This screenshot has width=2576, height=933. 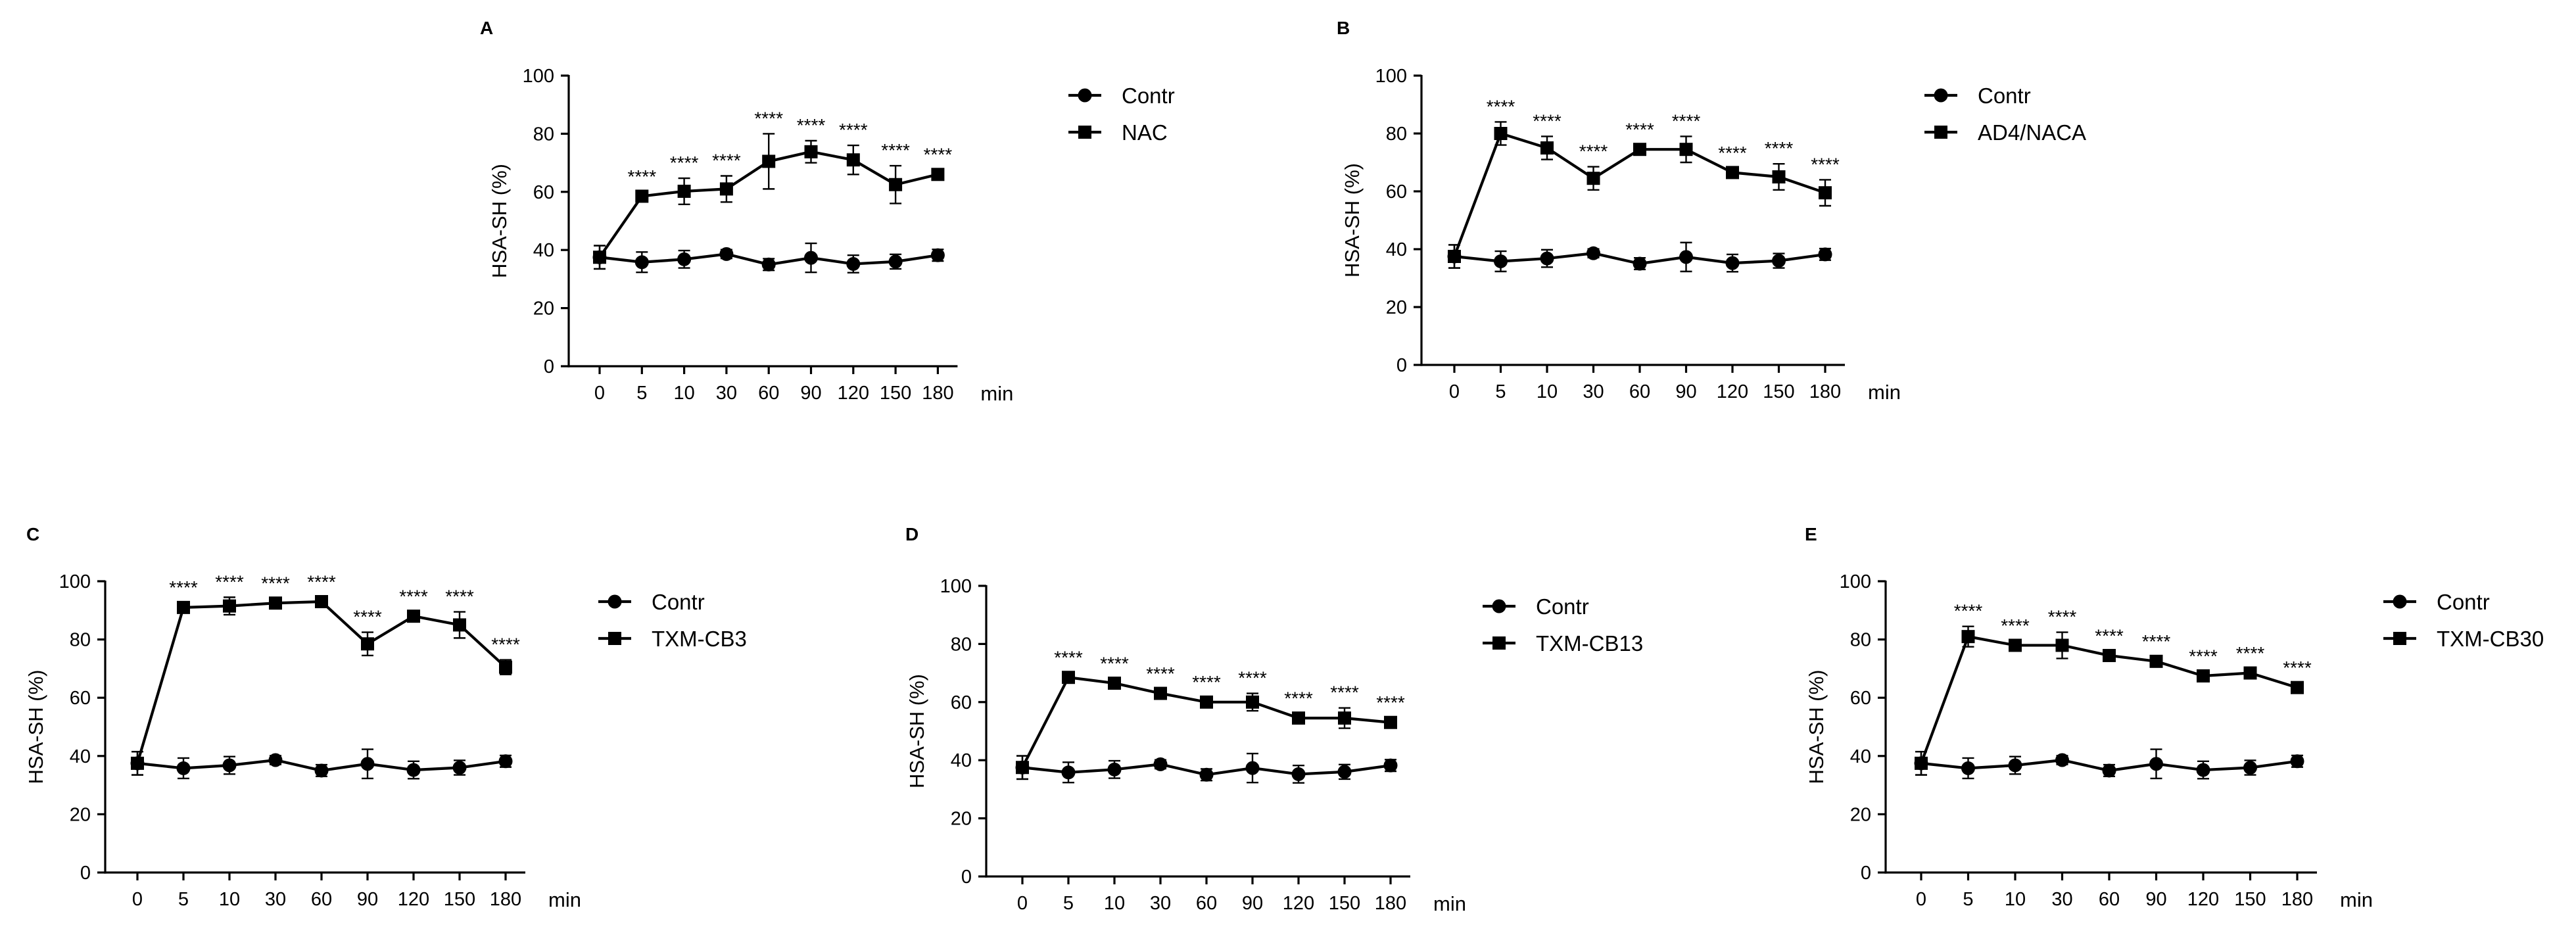 I want to click on legend-label: TXM-CB3, so click(x=700, y=639).